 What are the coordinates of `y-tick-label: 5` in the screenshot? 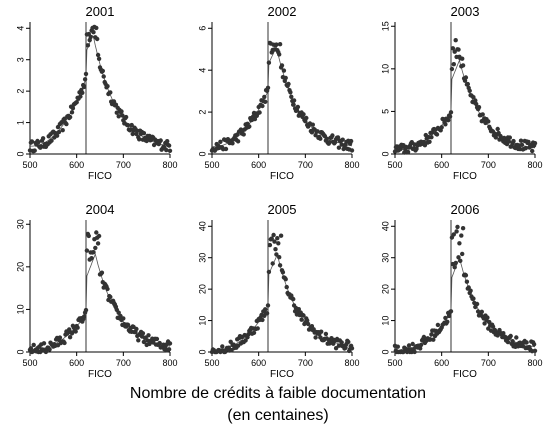 It's located at (385, 111).